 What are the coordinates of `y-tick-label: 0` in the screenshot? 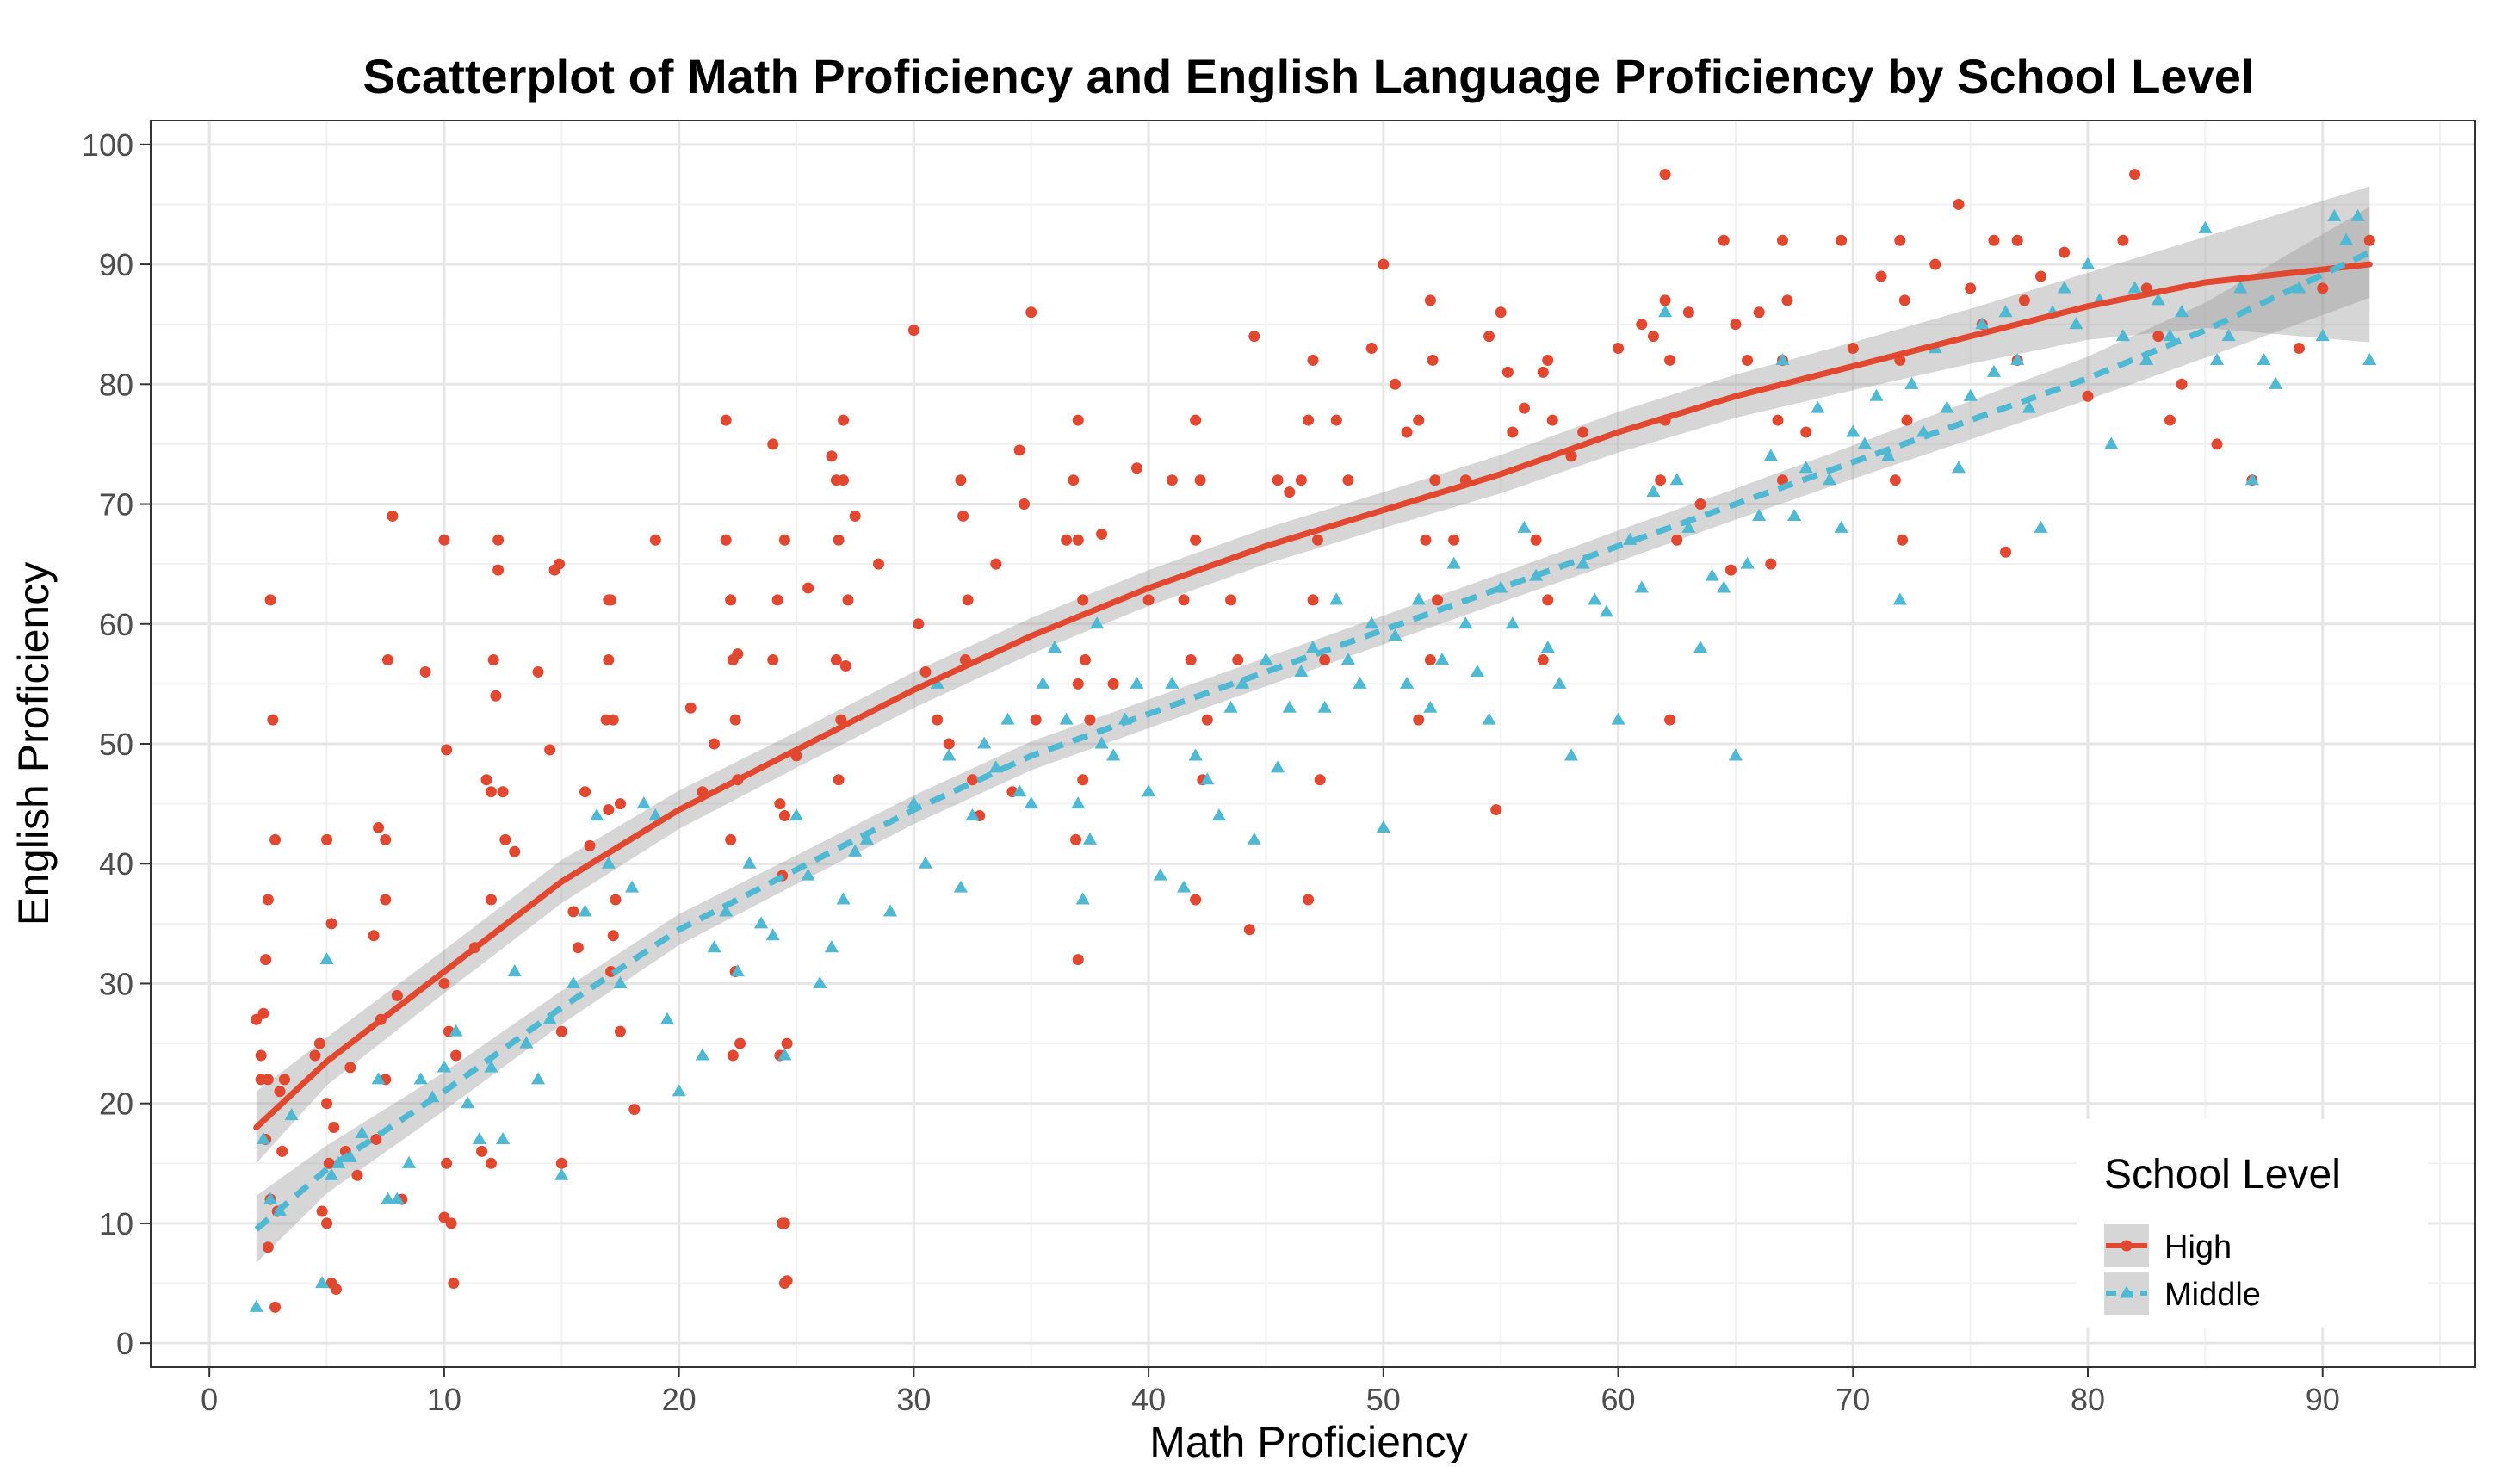 It's located at (125, 1343).